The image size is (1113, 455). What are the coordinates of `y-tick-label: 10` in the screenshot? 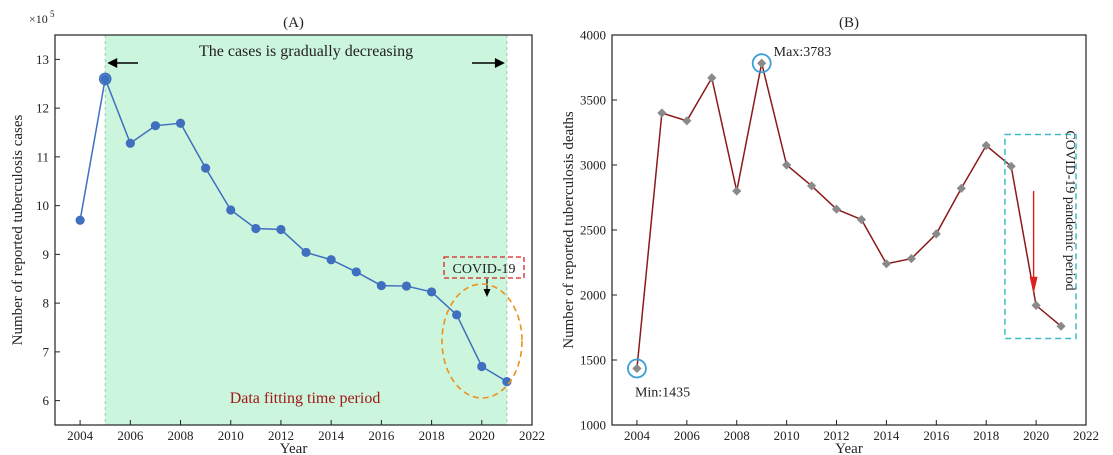 It's located at (42, 205).